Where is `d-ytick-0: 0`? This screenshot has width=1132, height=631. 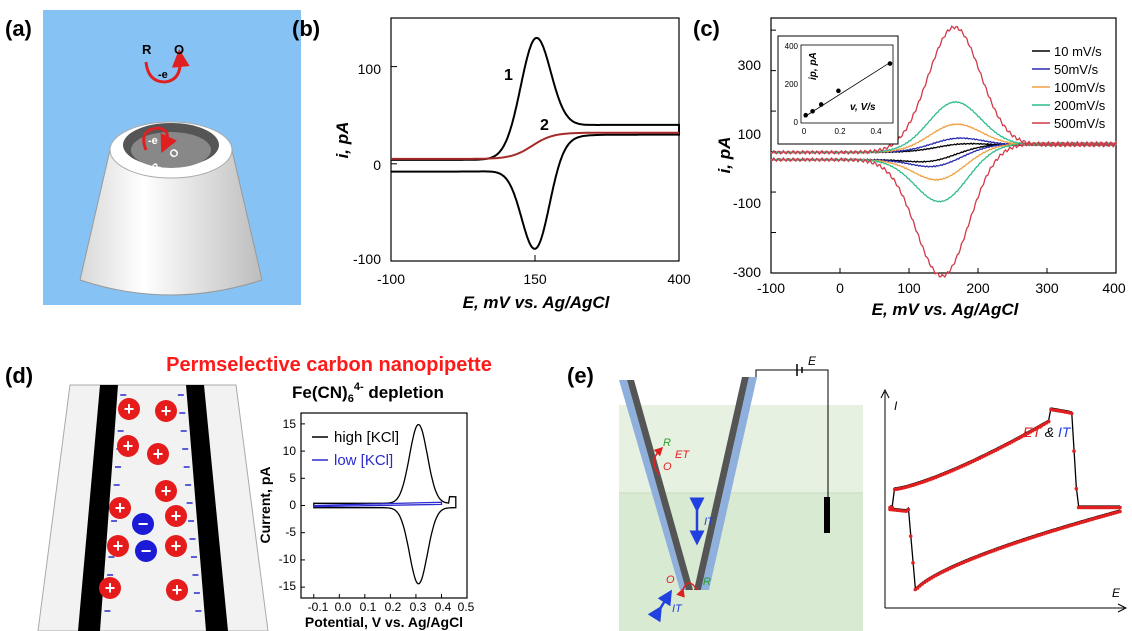
d-ytick-0: 0 is located at coordinates (292, 505).